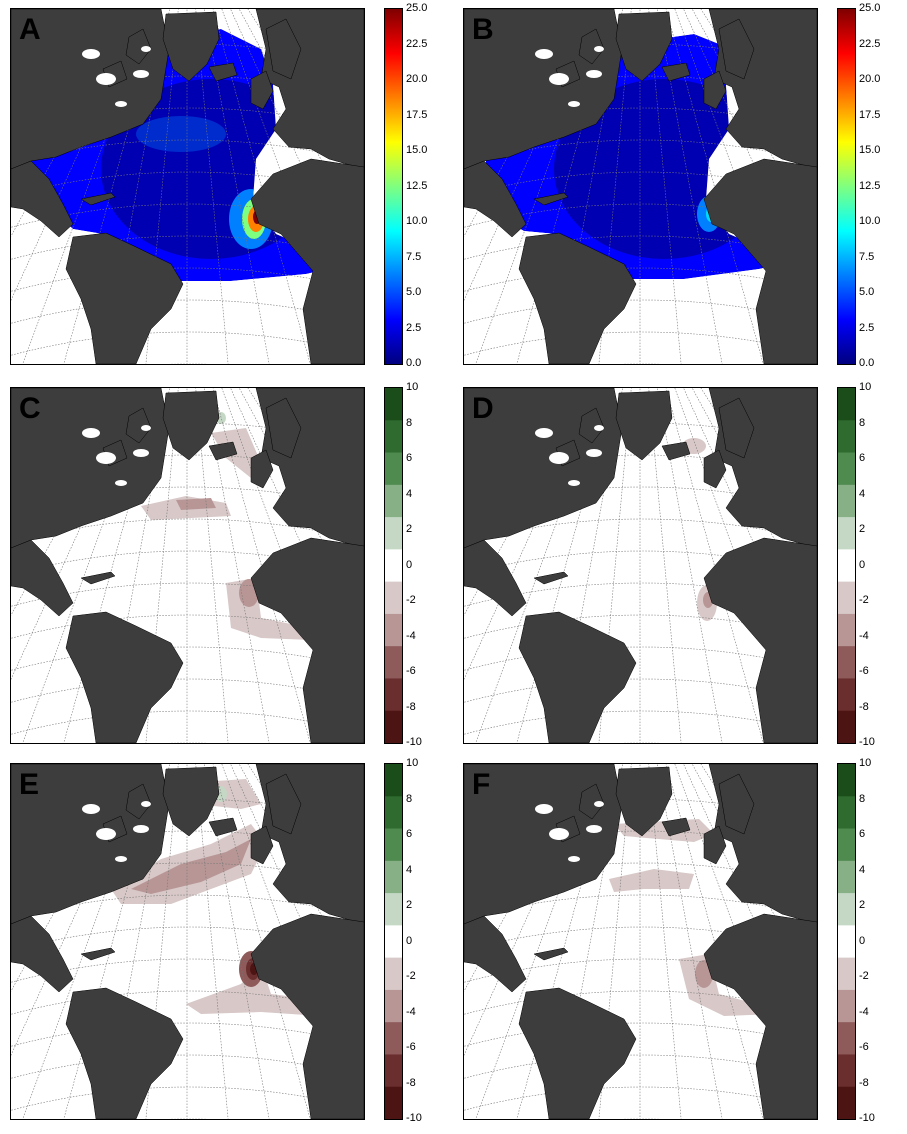  Describe the element at coordinates (196, 504) in the screenshot. I see `anomaly-subpolar-core` at that location.